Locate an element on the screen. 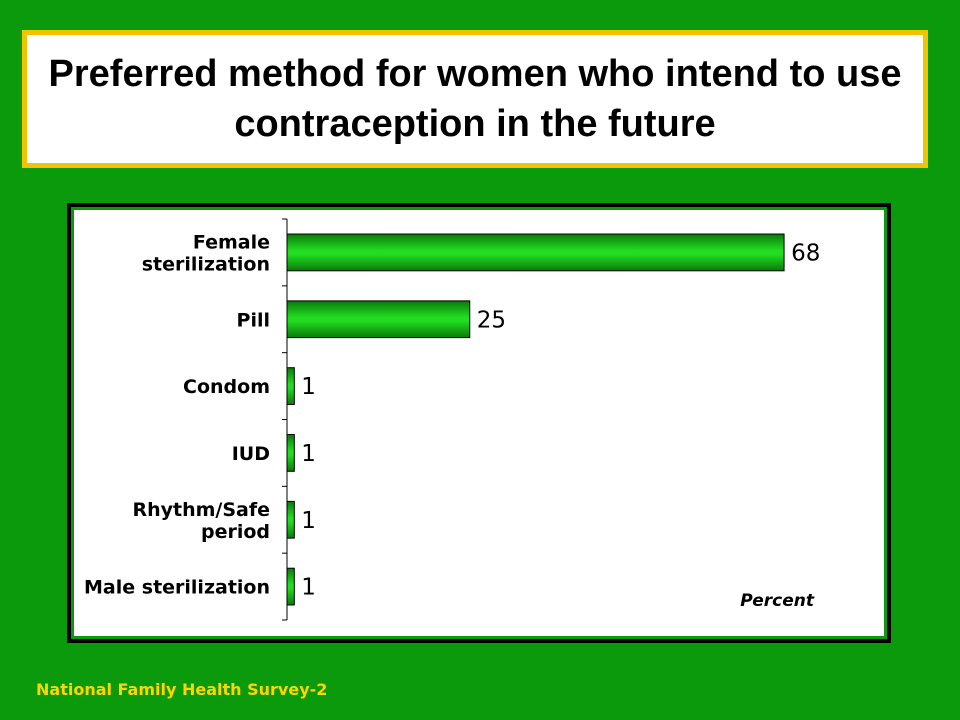  category-label: Rhythm/Safe period is located at coordinates (201, 521).